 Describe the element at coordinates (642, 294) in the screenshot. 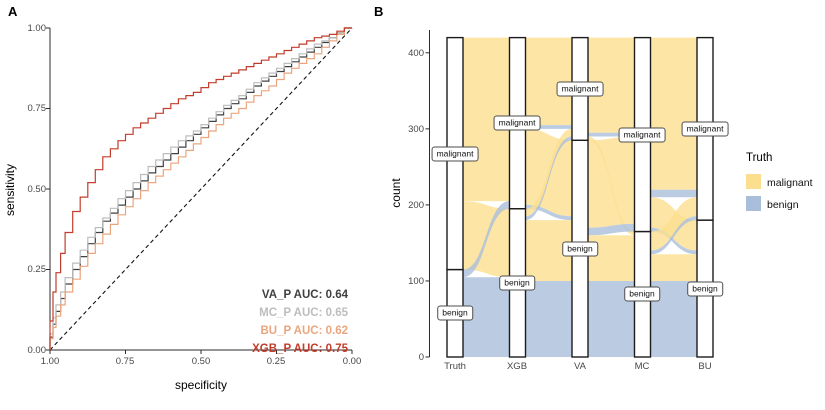

I see `stratum-chip-mc-benign: benign` at that location.